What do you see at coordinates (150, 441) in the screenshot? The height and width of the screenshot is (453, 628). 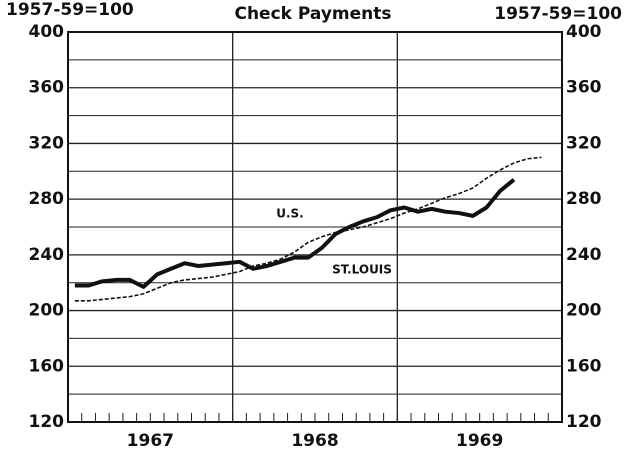 I see `x-tick-label: 1967` at bounding box center [150, 441].